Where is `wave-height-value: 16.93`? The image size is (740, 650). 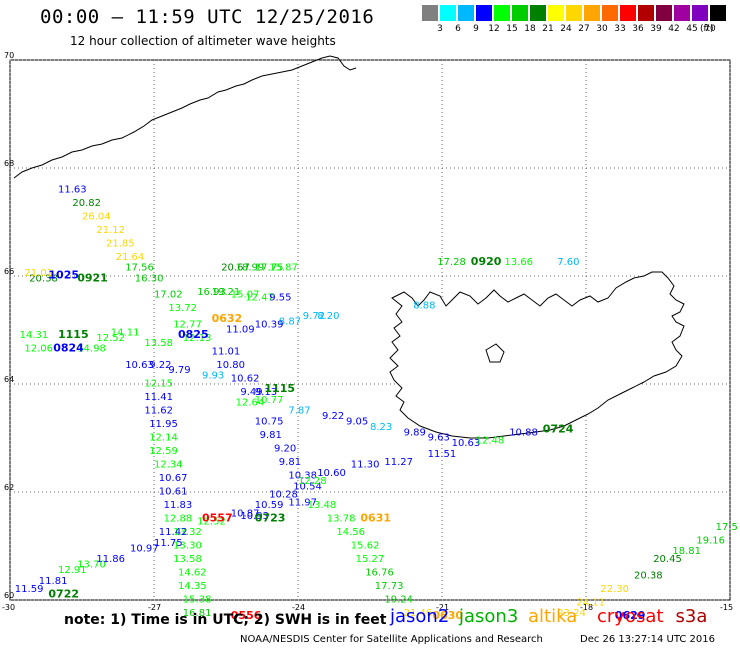
wave-height-value: 16.93 is located at coordinates (211, 292).